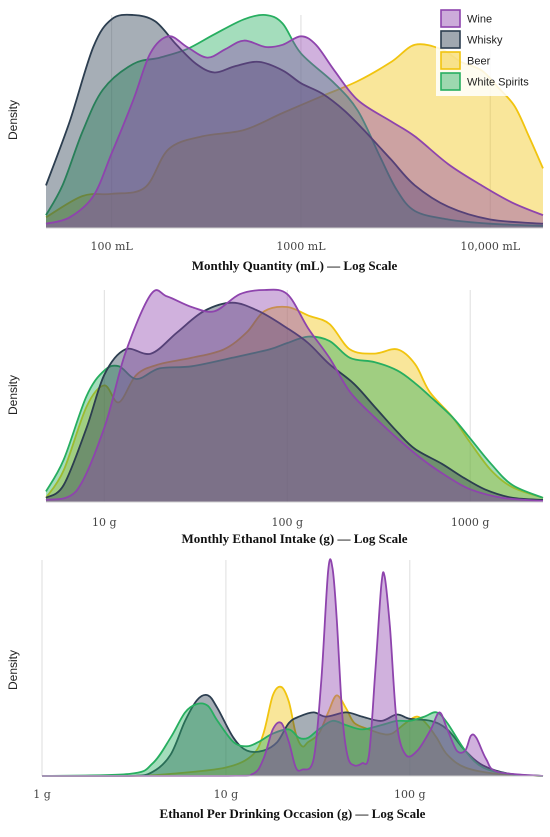 This screenshot has height=837, width=550. Describe the element at coordinates (301, 246) in the screenshot. I see `tick-label-0-1: 1000 mL` at that location.